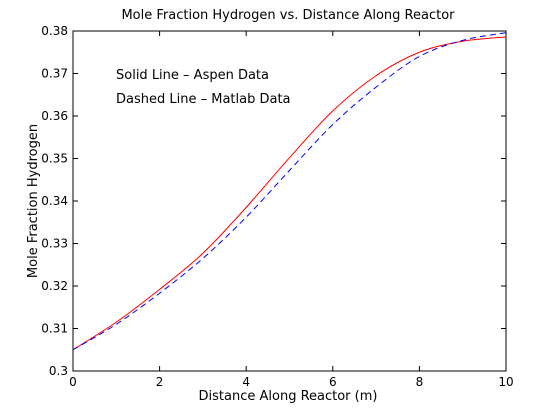 The image size is (560, 420). Describe the element at coordinates (54, 201) in the screenshot. I see `y-tick-label: 0.34` at that location.